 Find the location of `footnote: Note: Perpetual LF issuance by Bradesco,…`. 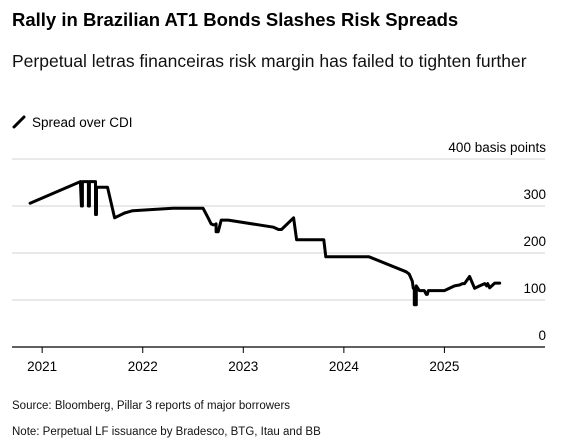

footnote: Note: Perpetual LF issuance by Bradesco,… is located at coordinates (166, 432).